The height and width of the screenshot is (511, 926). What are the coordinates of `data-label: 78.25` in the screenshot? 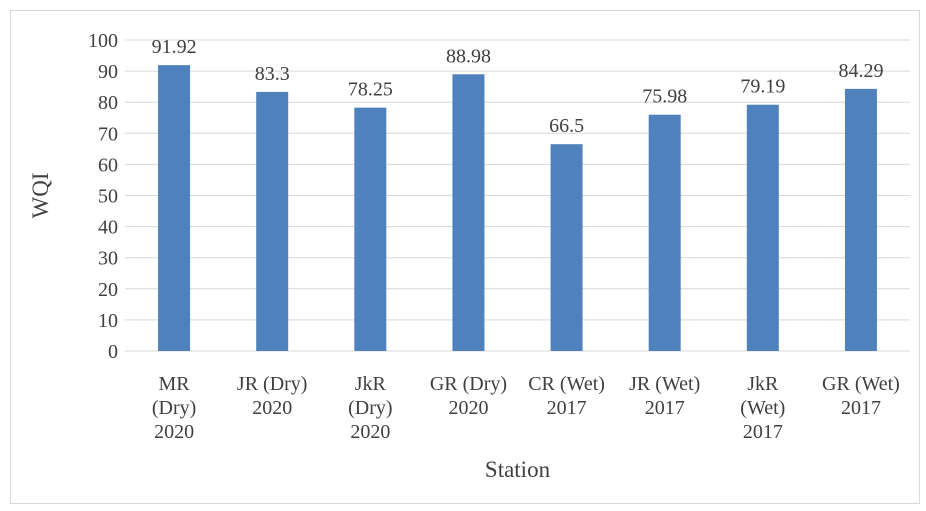 It's located at (370, 90).